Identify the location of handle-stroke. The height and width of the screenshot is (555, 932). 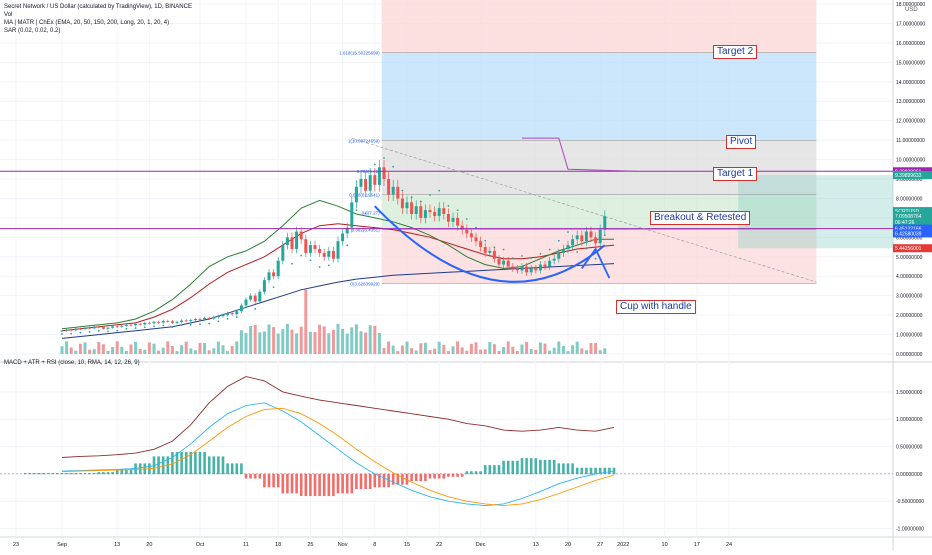
(596, 263).